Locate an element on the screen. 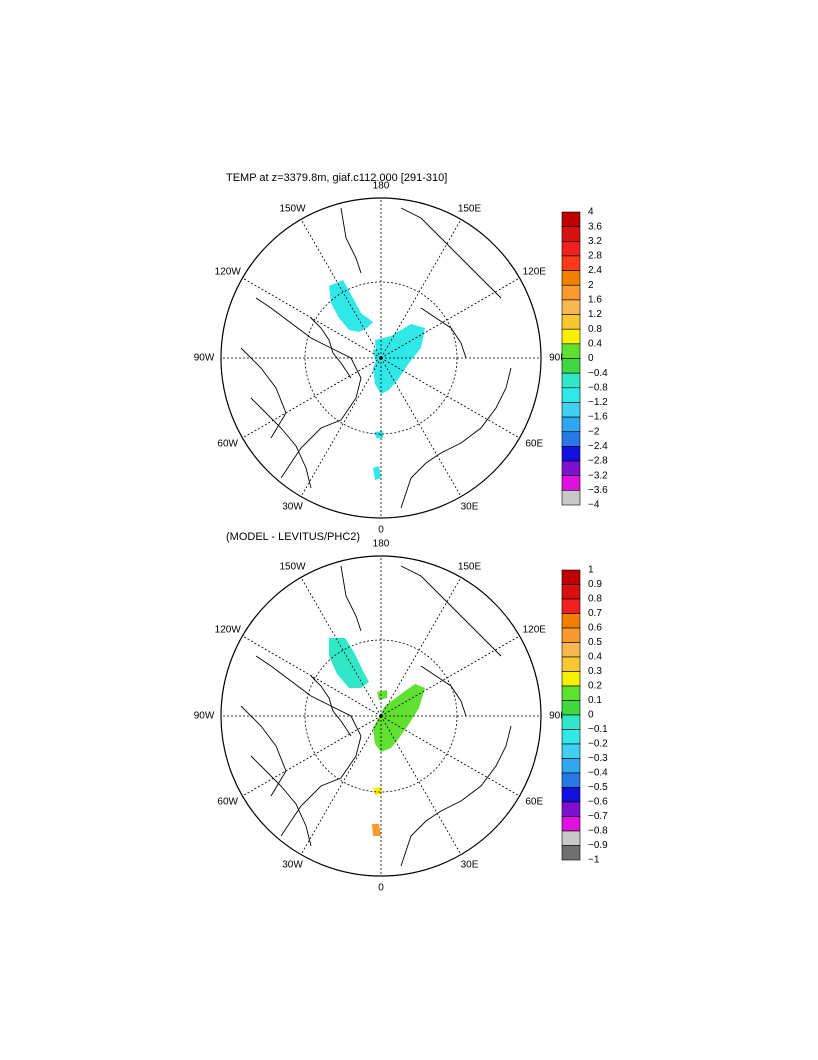 The image size is (818, 1060). colorbar-label: −1.6 is located at coordinates (598, 417).